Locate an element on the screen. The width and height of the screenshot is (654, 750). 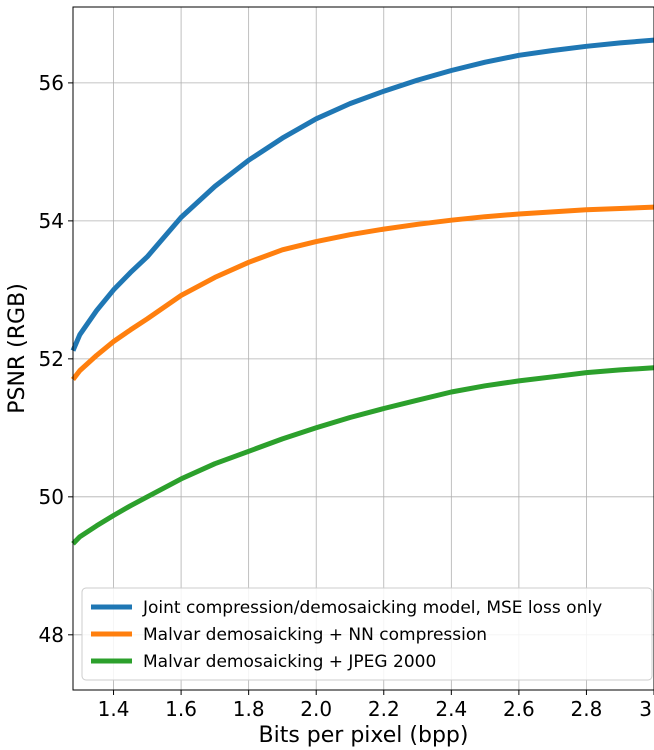
x-axis-ticks: 1.4 1.6 1.8 2.0 2.2 2.4 2.6 2.8 3 is located at coordinates (376, 705).